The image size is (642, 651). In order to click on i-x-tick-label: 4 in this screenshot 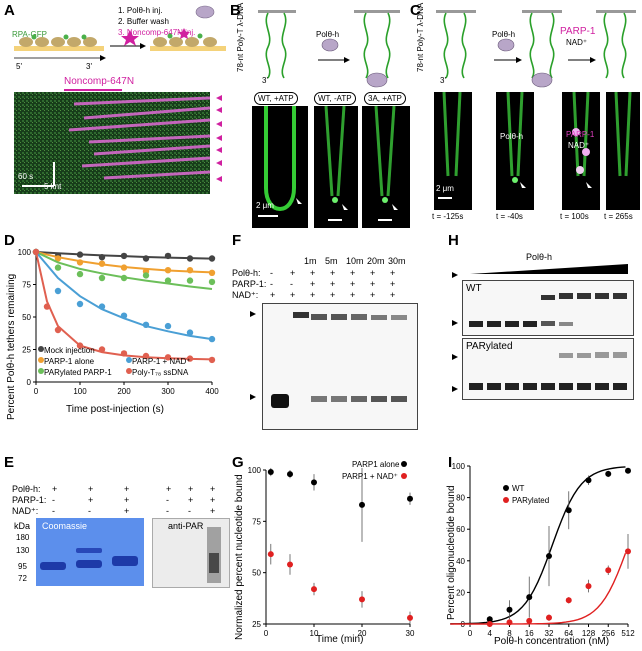, I will do `click(490, 633)`.